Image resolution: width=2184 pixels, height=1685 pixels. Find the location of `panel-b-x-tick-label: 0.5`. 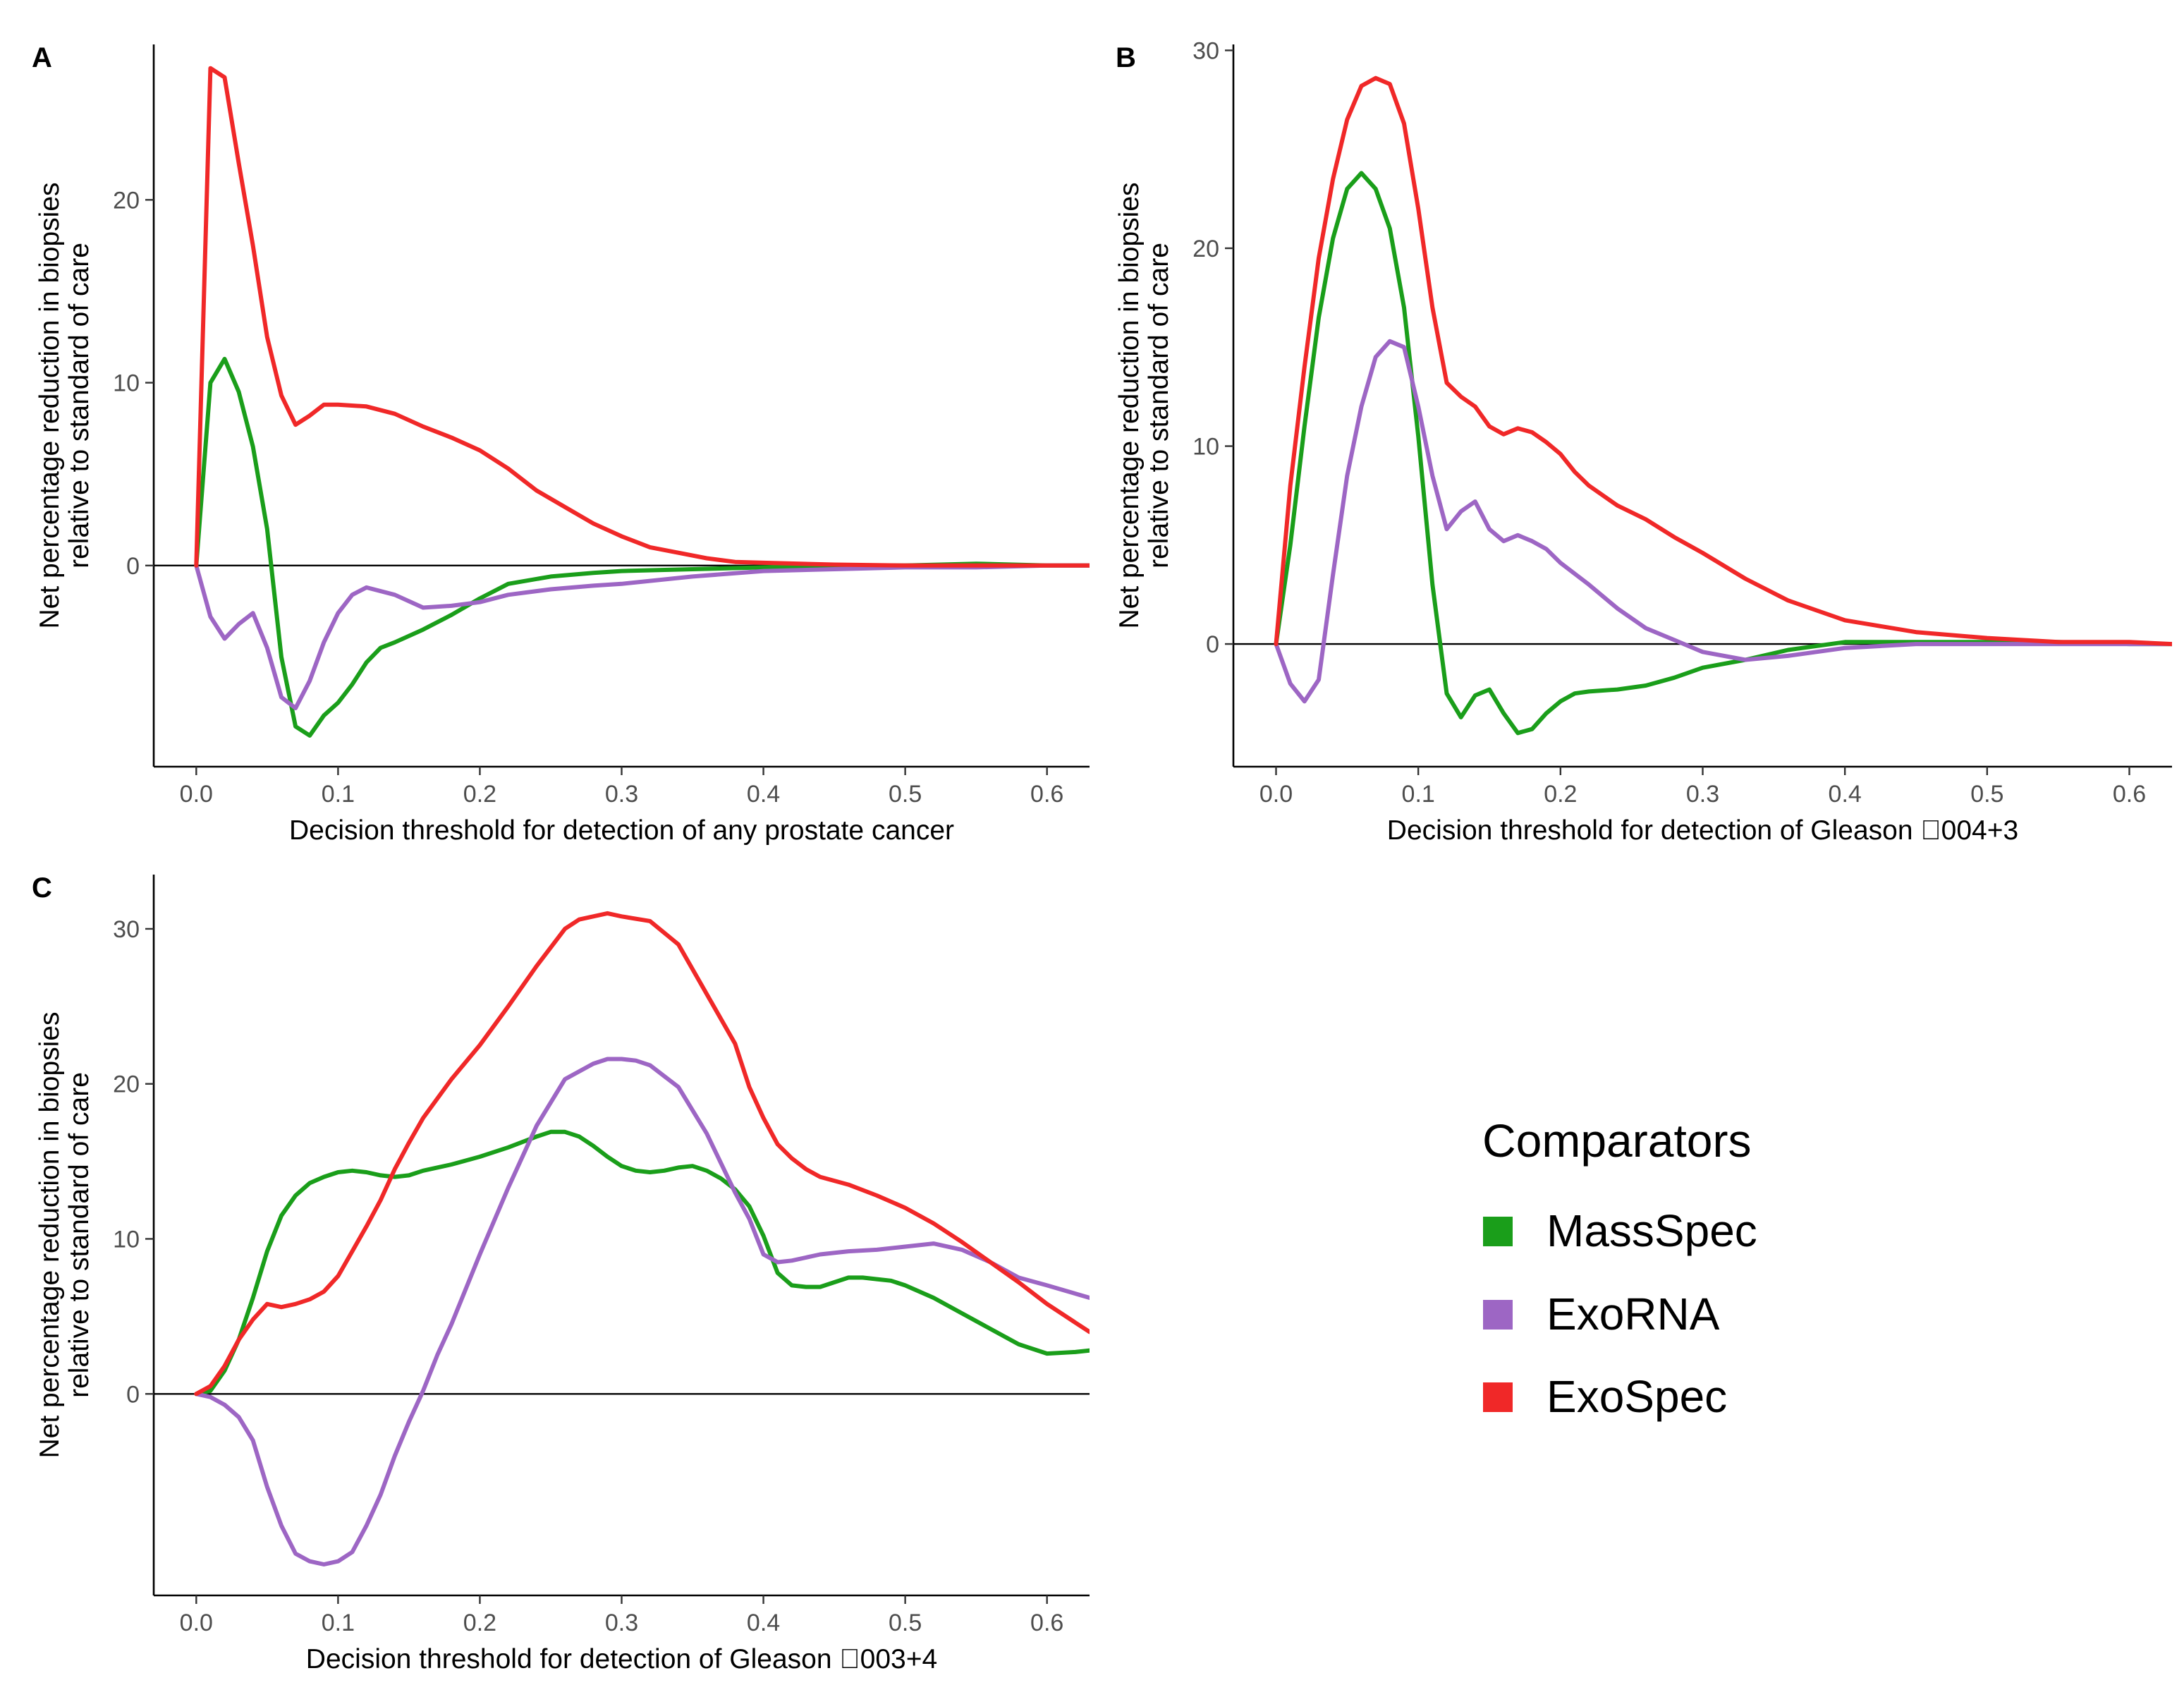

panel-b-x-tick-label: 0.5 is located at coordinates (1986, 795).